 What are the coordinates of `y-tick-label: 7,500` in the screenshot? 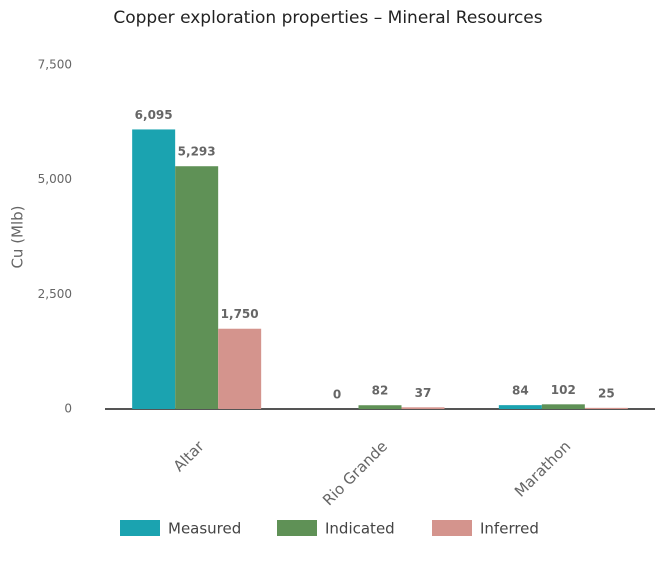 It's located at (55, 65).